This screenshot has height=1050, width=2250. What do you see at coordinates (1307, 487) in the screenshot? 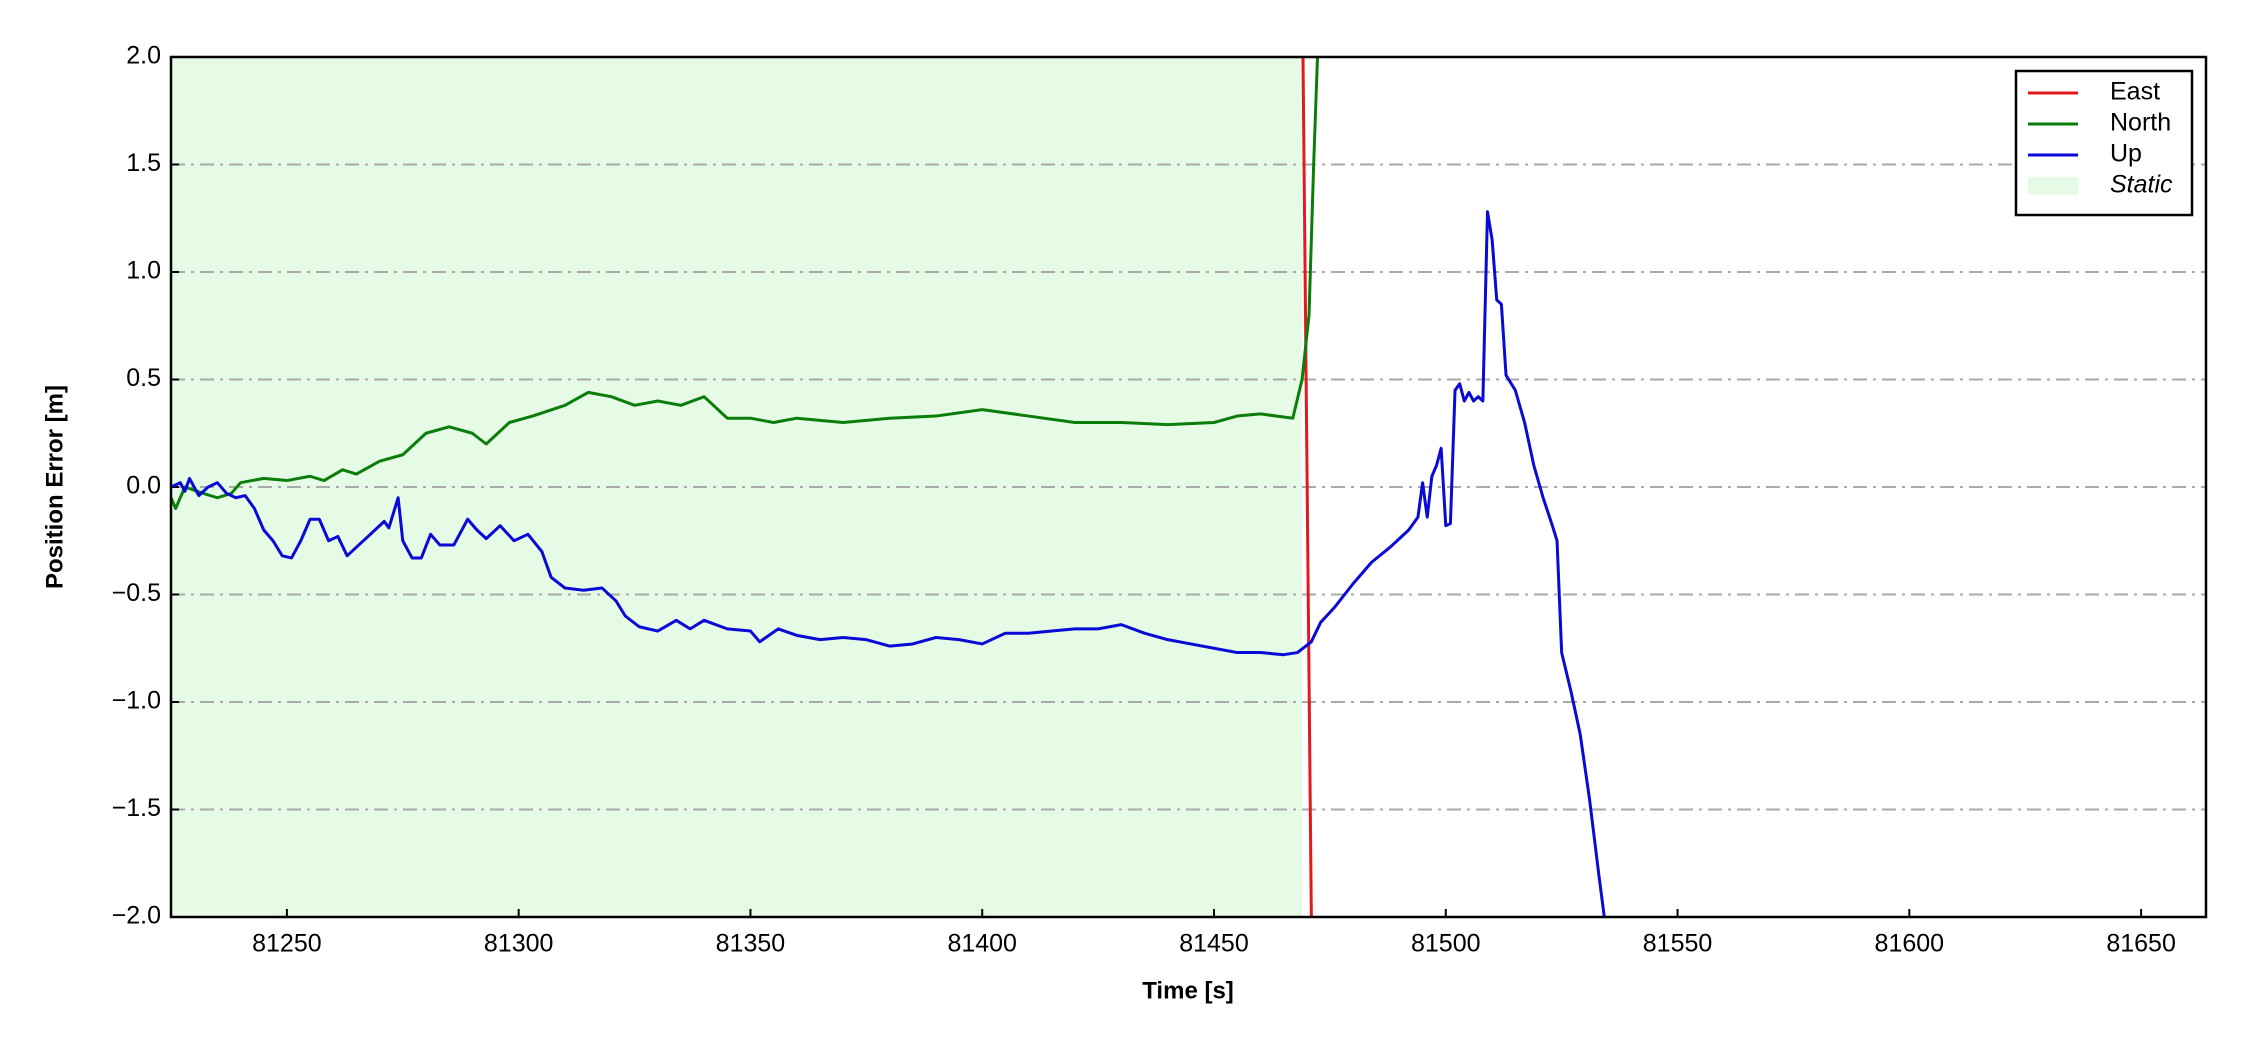
I see `series-line` at bounding box center [1307, 487].